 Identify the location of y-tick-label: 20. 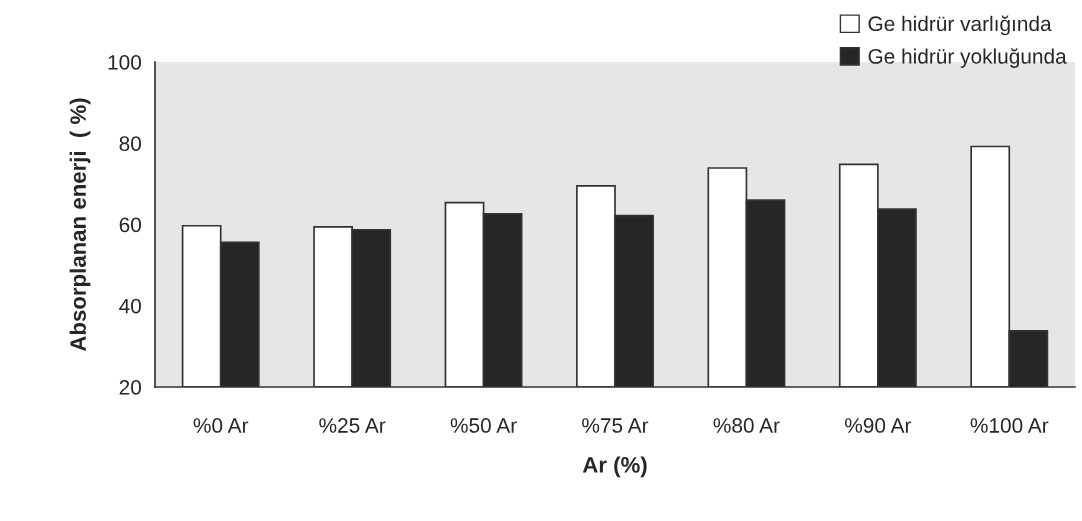
(130, 387).